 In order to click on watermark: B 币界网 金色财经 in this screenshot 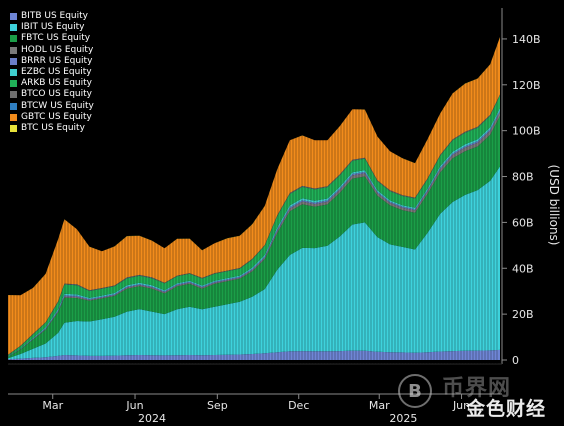, I will do `click(473, 395)`.